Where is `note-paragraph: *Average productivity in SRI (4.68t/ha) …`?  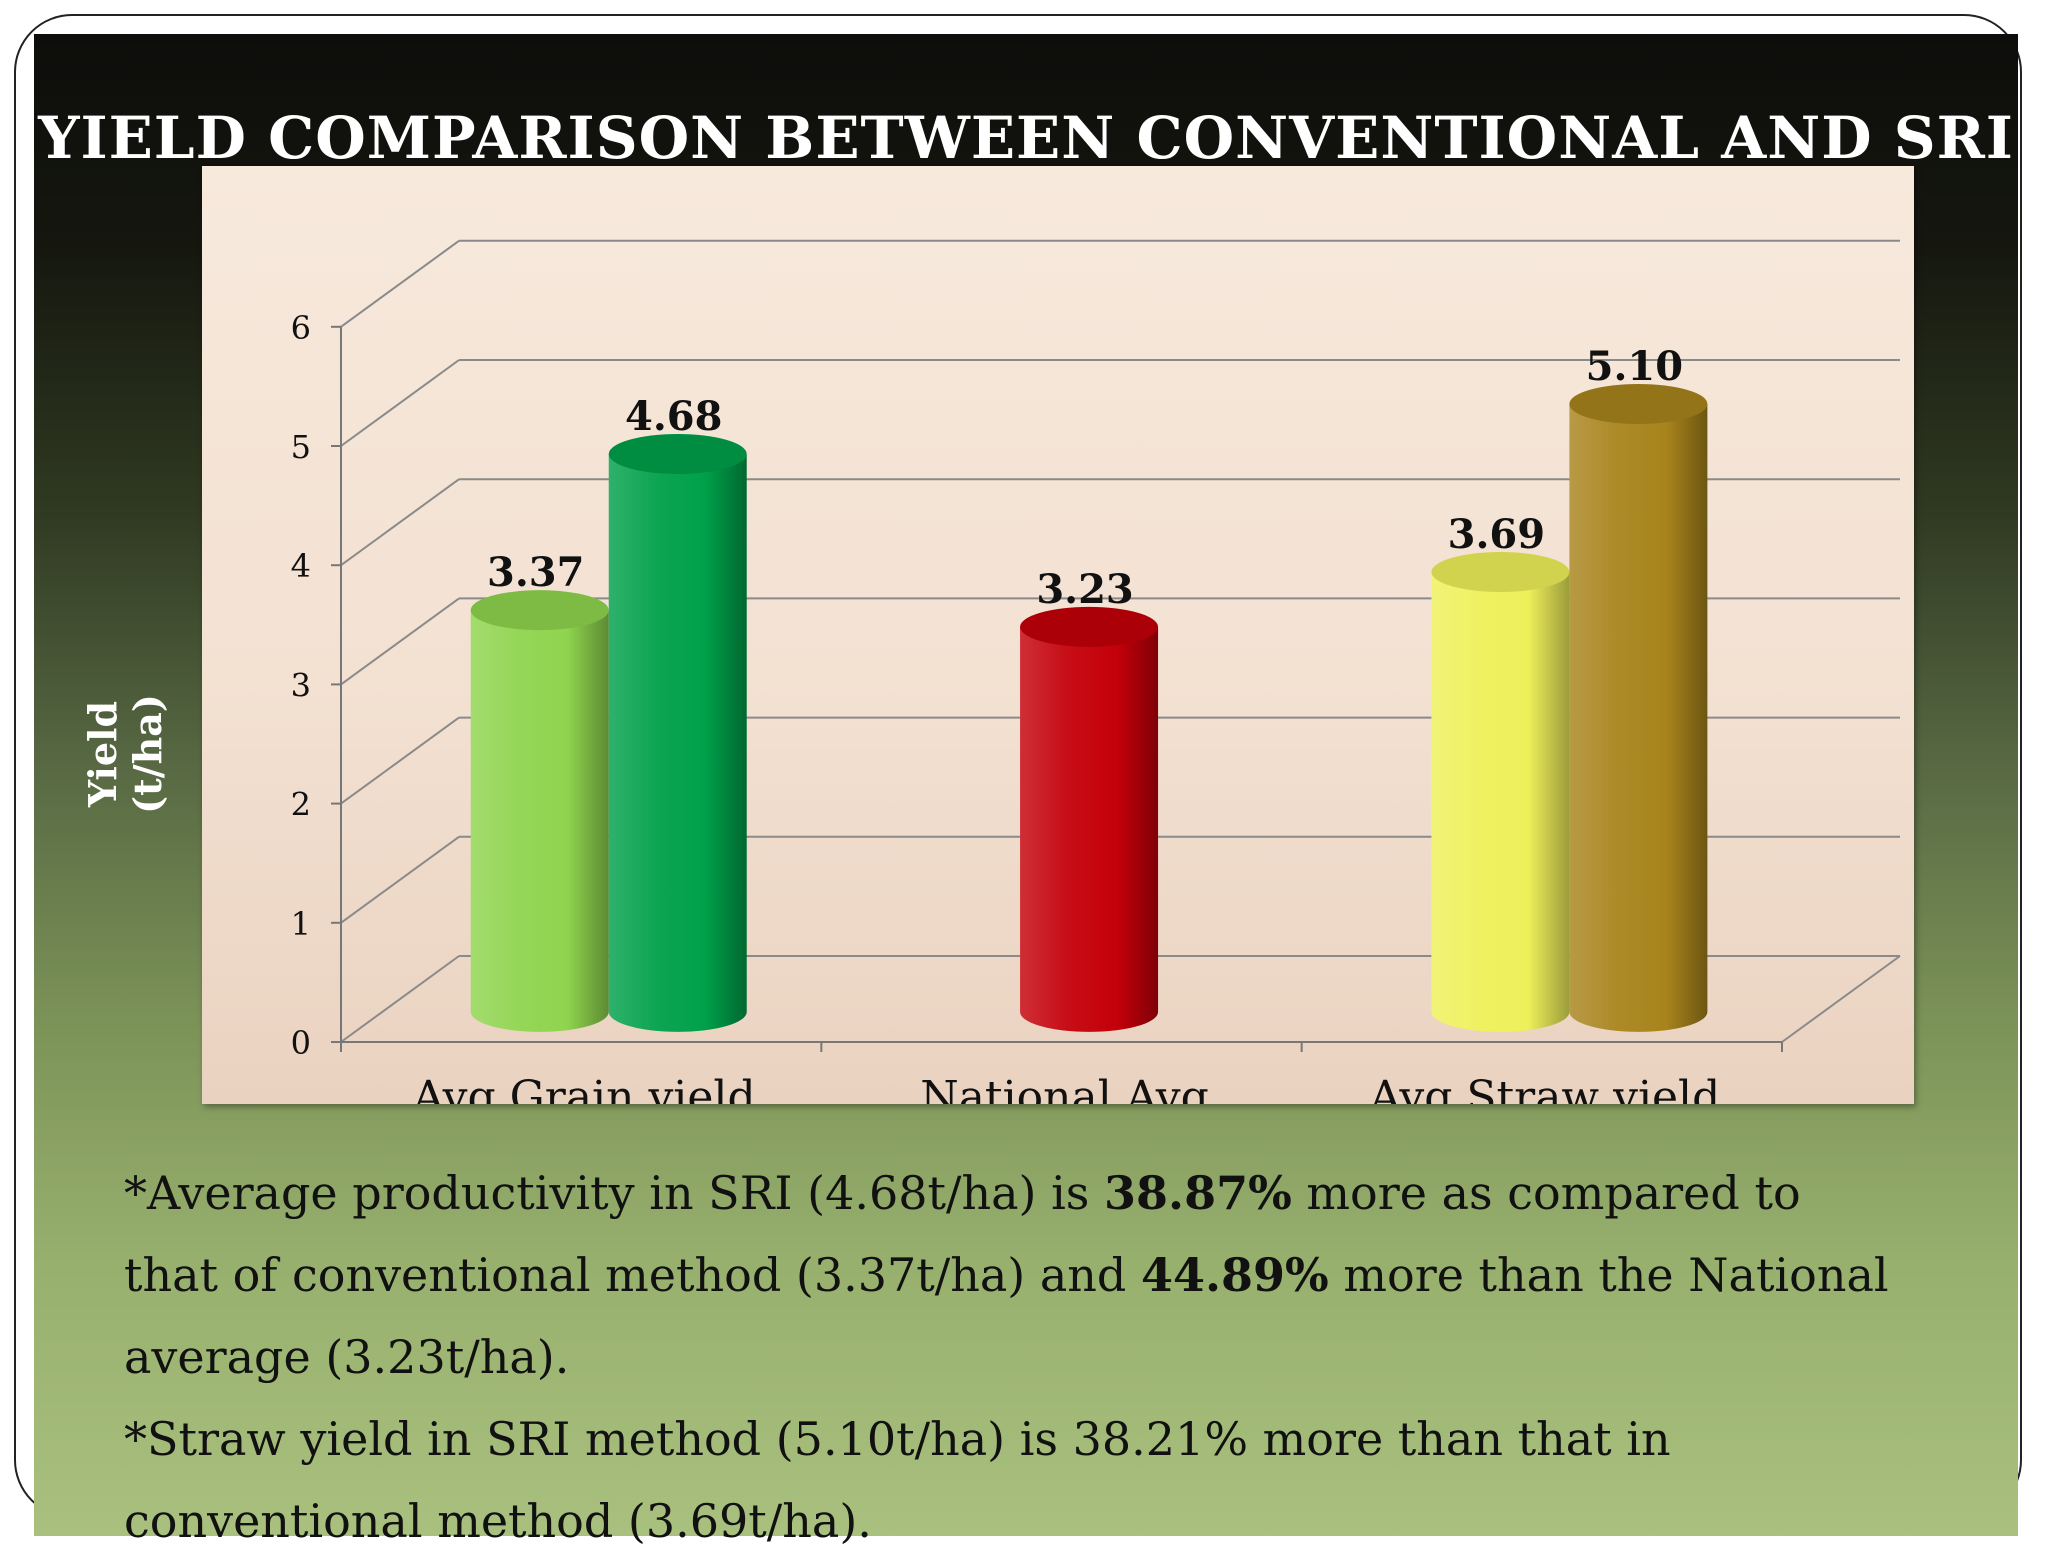 note-paragraph: *Average productivity in SRI (4.68t/ha) … is located at coordinates (1074, 1275).